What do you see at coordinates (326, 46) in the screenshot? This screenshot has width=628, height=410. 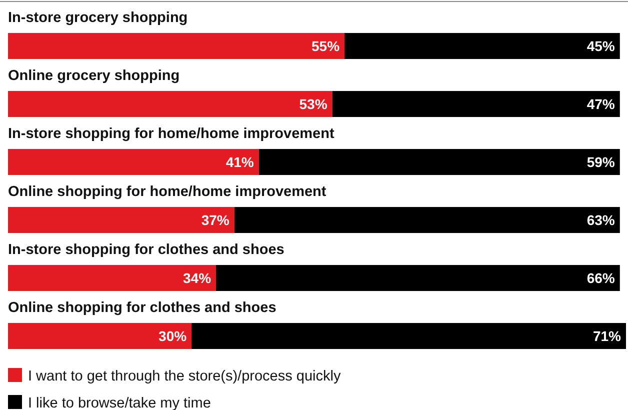 I see `data-label: 55%` at bounding box center [326, 46].